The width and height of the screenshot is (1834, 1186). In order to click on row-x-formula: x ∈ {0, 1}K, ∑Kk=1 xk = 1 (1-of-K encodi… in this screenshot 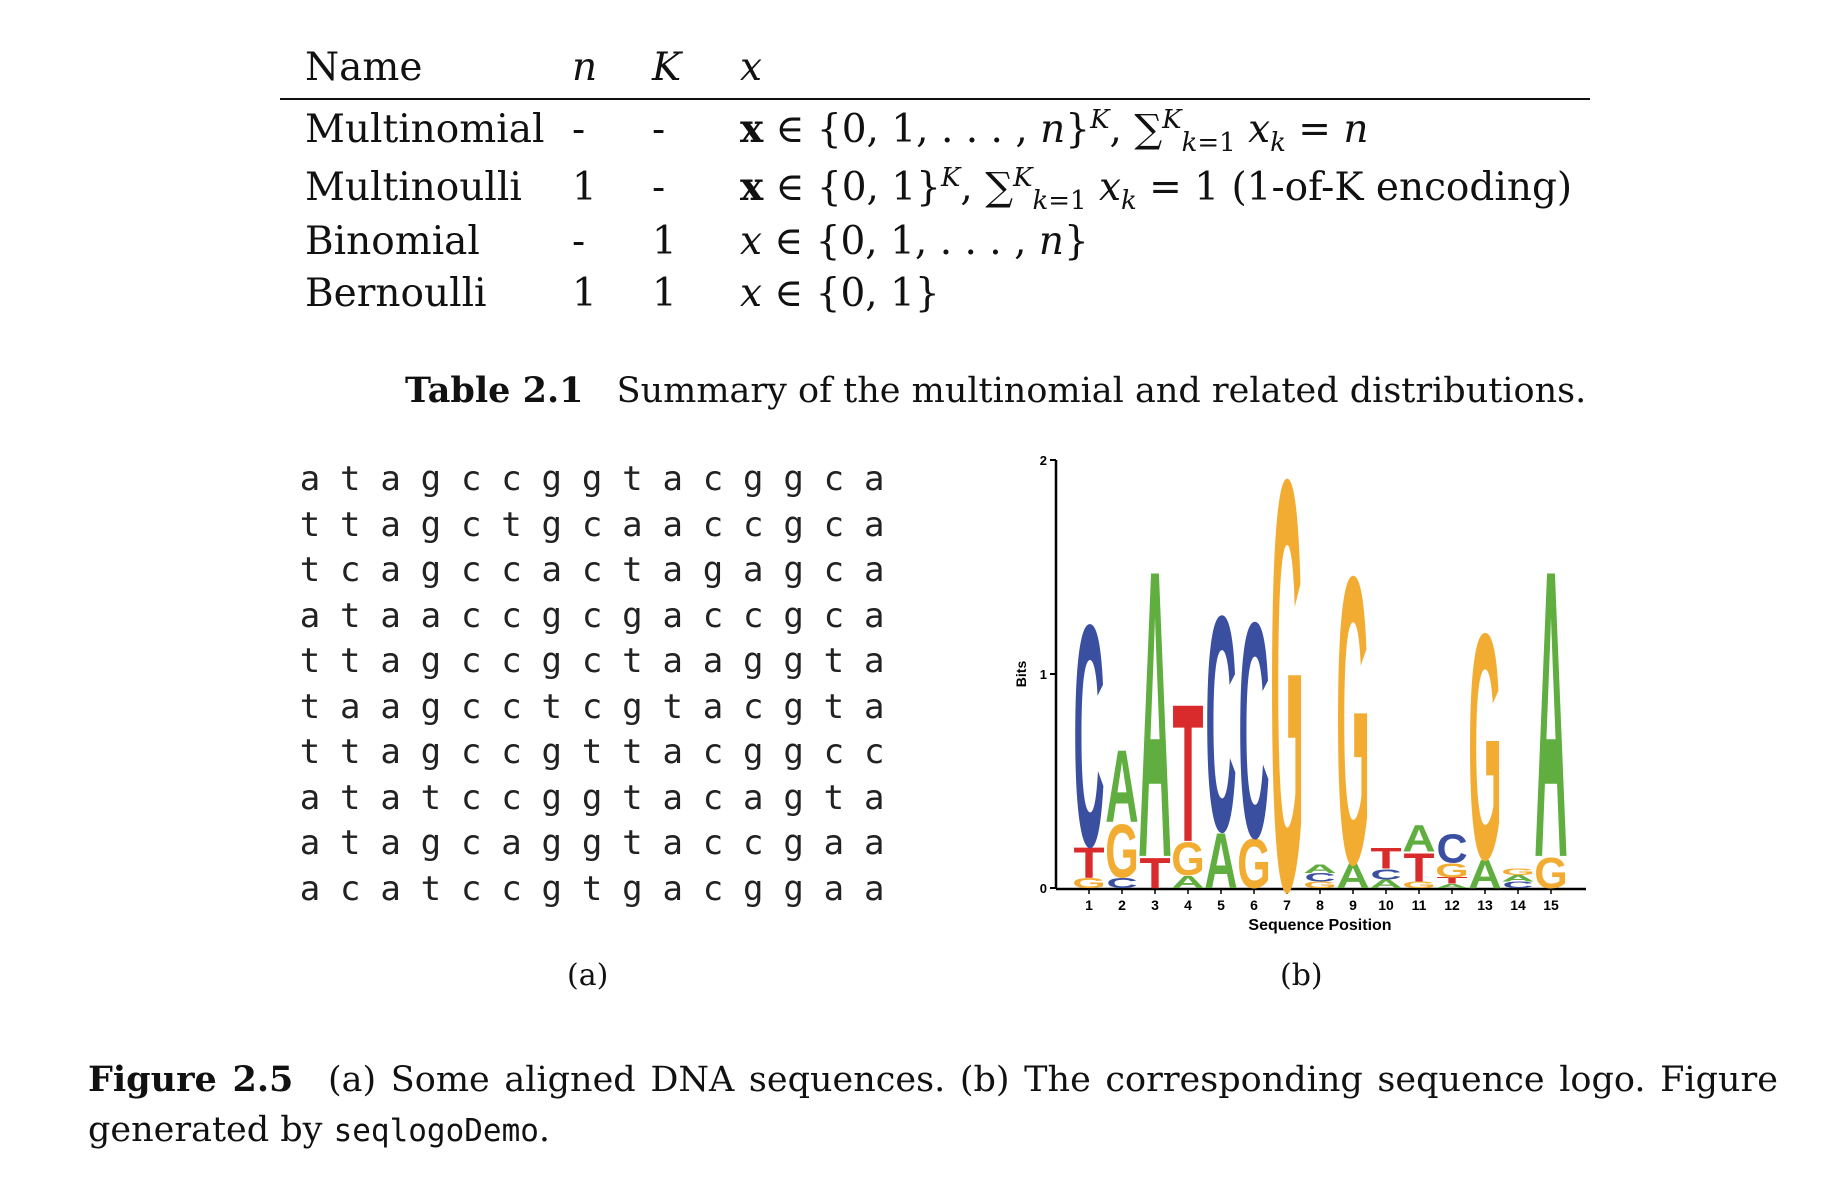, I will do `click(1156, 189)`.